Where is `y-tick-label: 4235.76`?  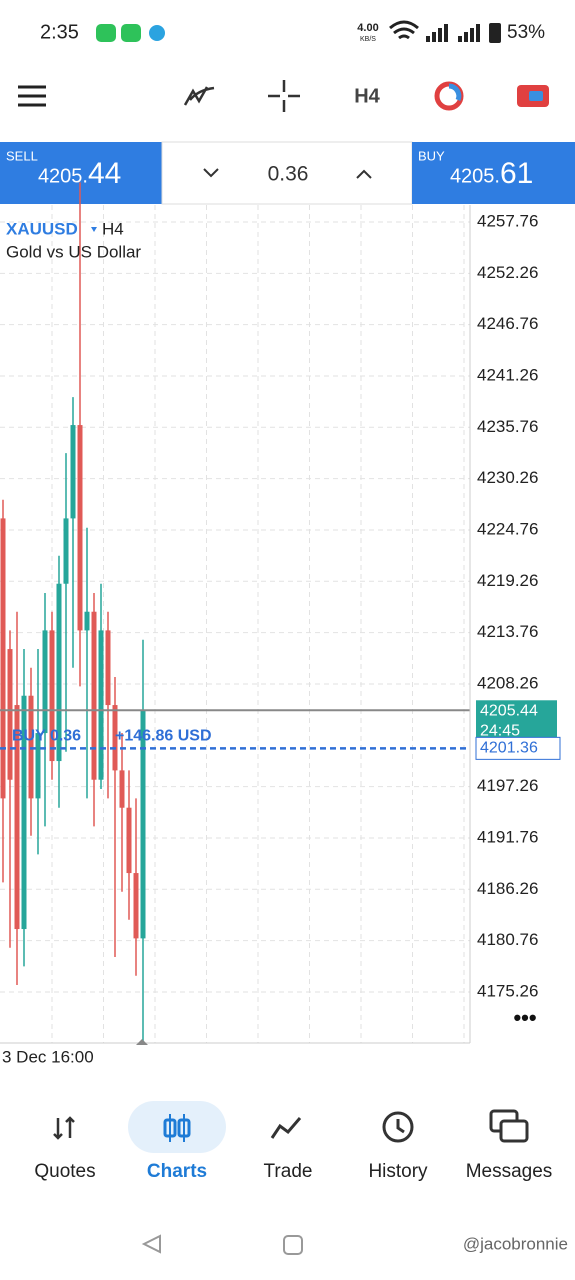 y-tick-label: 4235.76 is located at coordinates (507, 426).